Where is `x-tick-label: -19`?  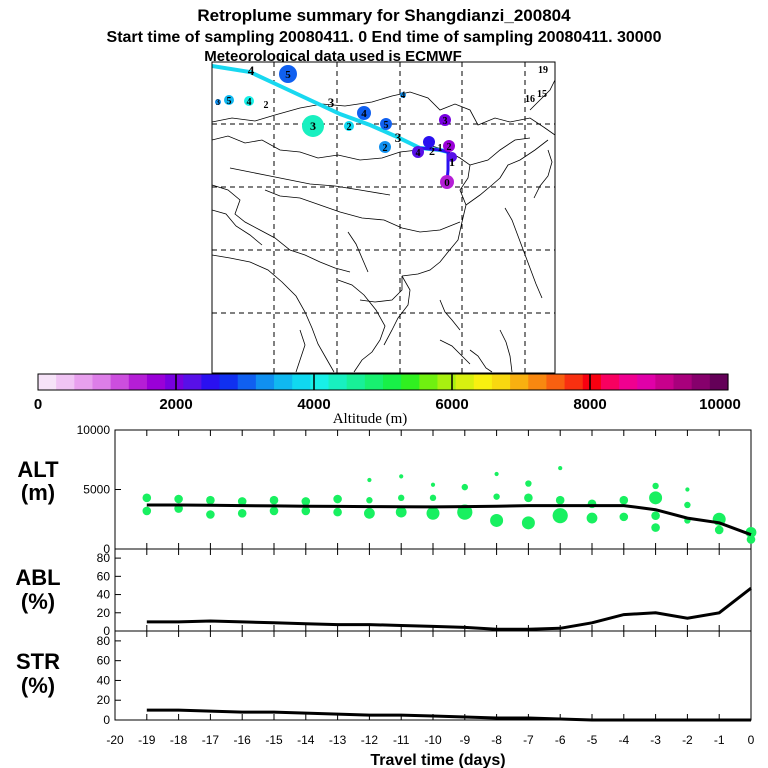
x-tick-label: -19 is located at coordinates (147, 740).